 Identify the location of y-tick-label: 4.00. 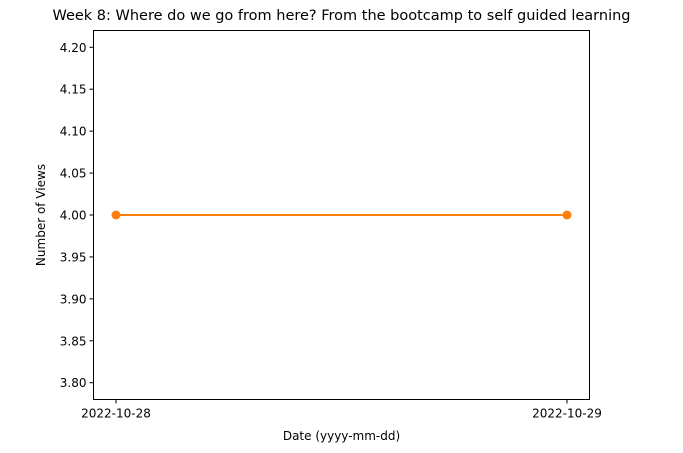
(73, 216).